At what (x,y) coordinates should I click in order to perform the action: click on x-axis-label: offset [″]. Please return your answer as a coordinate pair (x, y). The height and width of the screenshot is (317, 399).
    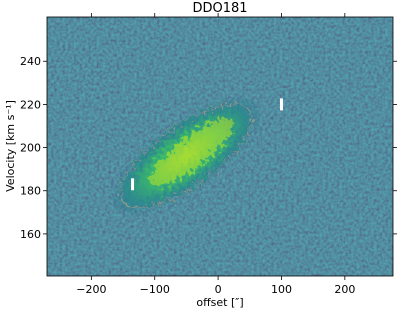
    Looking at the image, I should click on (219, 302).